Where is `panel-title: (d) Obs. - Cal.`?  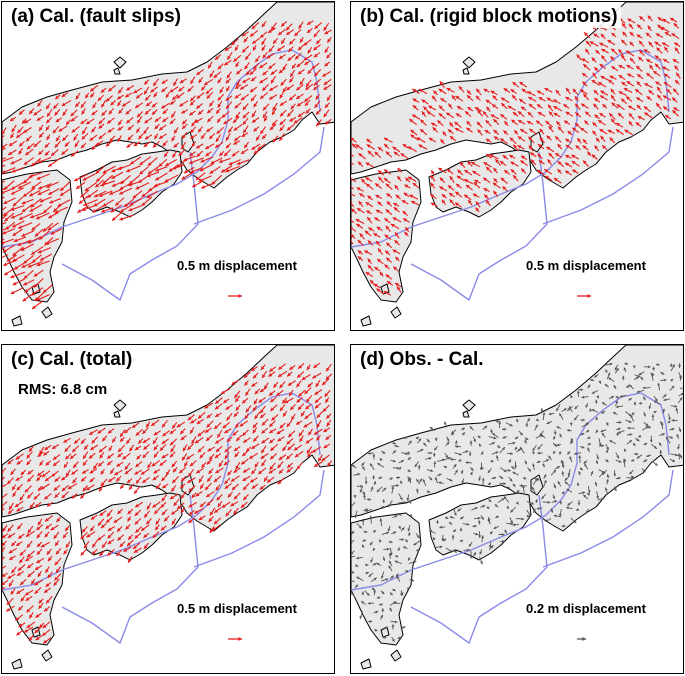 panel-title: (d) Obs. - Cal. is located at coordinates (422, 360).